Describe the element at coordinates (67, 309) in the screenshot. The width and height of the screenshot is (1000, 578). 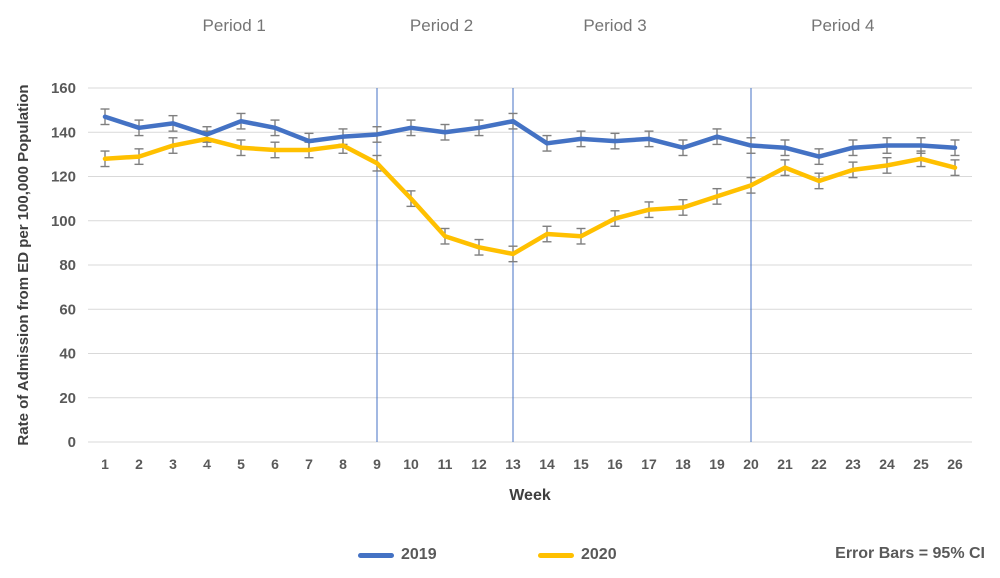
I see `y-tick-label: 60` at that location.